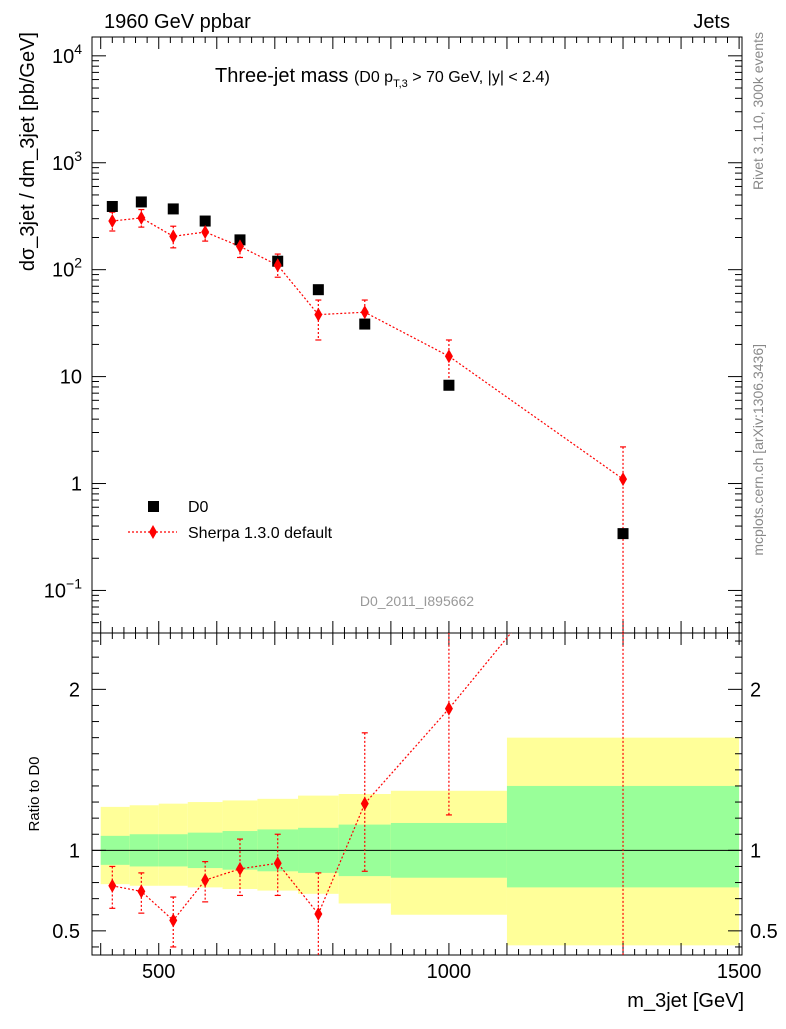 The width and height of the screenshot is (786, 1029). I want to click on chart-title-cut-prefix: (D0 p, so click(373, 77).